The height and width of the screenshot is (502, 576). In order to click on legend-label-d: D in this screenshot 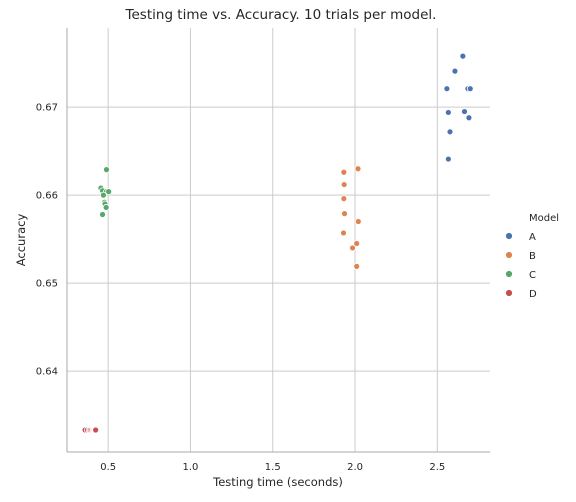, I will do `click(533, 294)`.